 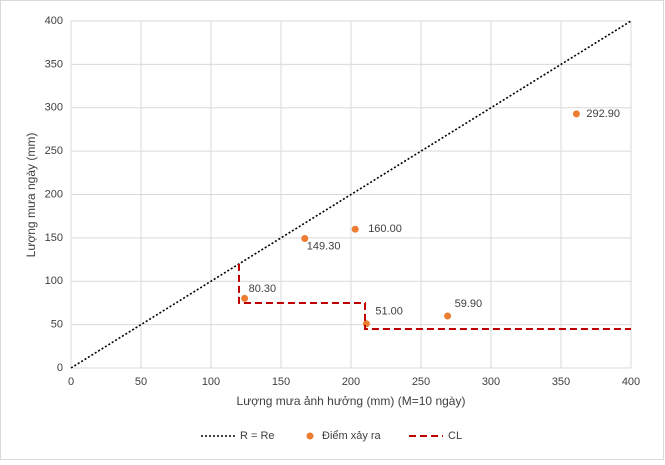 What do you see at coordinates (31, 195) in the screenshot?
I see `y-axis-title: Lượng mưa ngày (mm)` at bounding box center [31, 195].